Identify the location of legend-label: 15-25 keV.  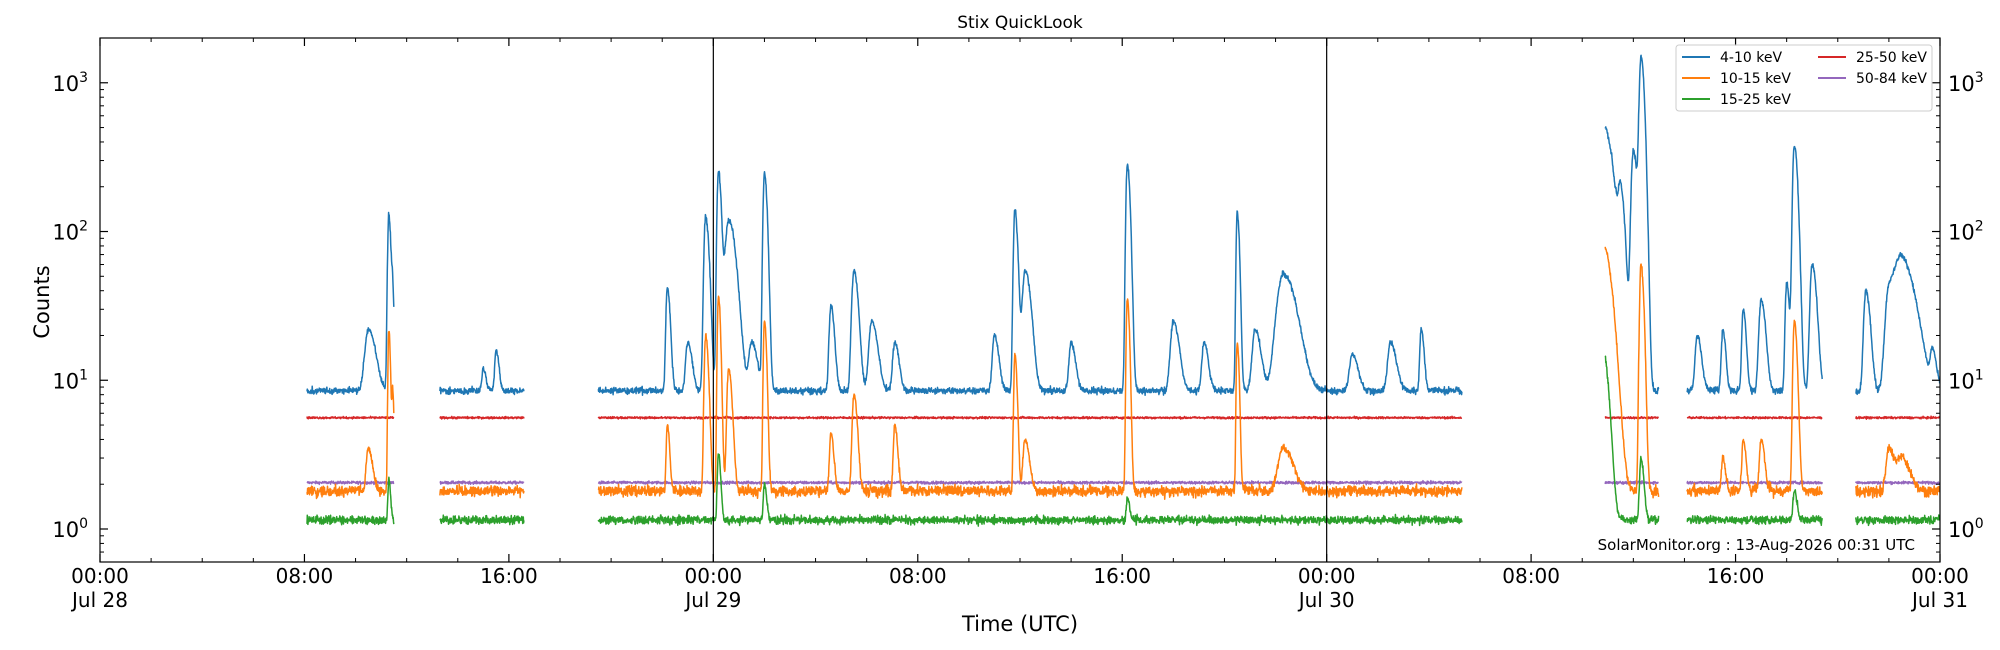
(1755, 100).